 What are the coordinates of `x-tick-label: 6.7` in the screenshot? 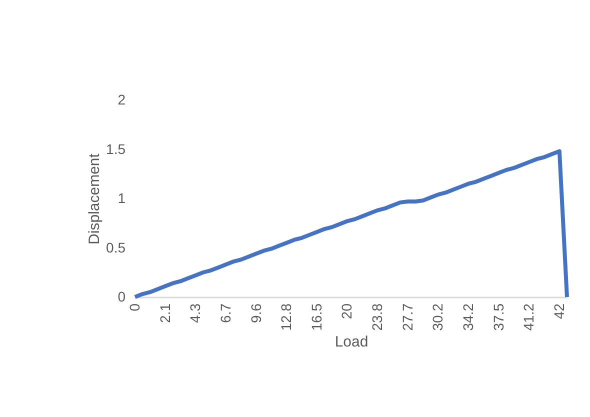 It's located at (225, 313).